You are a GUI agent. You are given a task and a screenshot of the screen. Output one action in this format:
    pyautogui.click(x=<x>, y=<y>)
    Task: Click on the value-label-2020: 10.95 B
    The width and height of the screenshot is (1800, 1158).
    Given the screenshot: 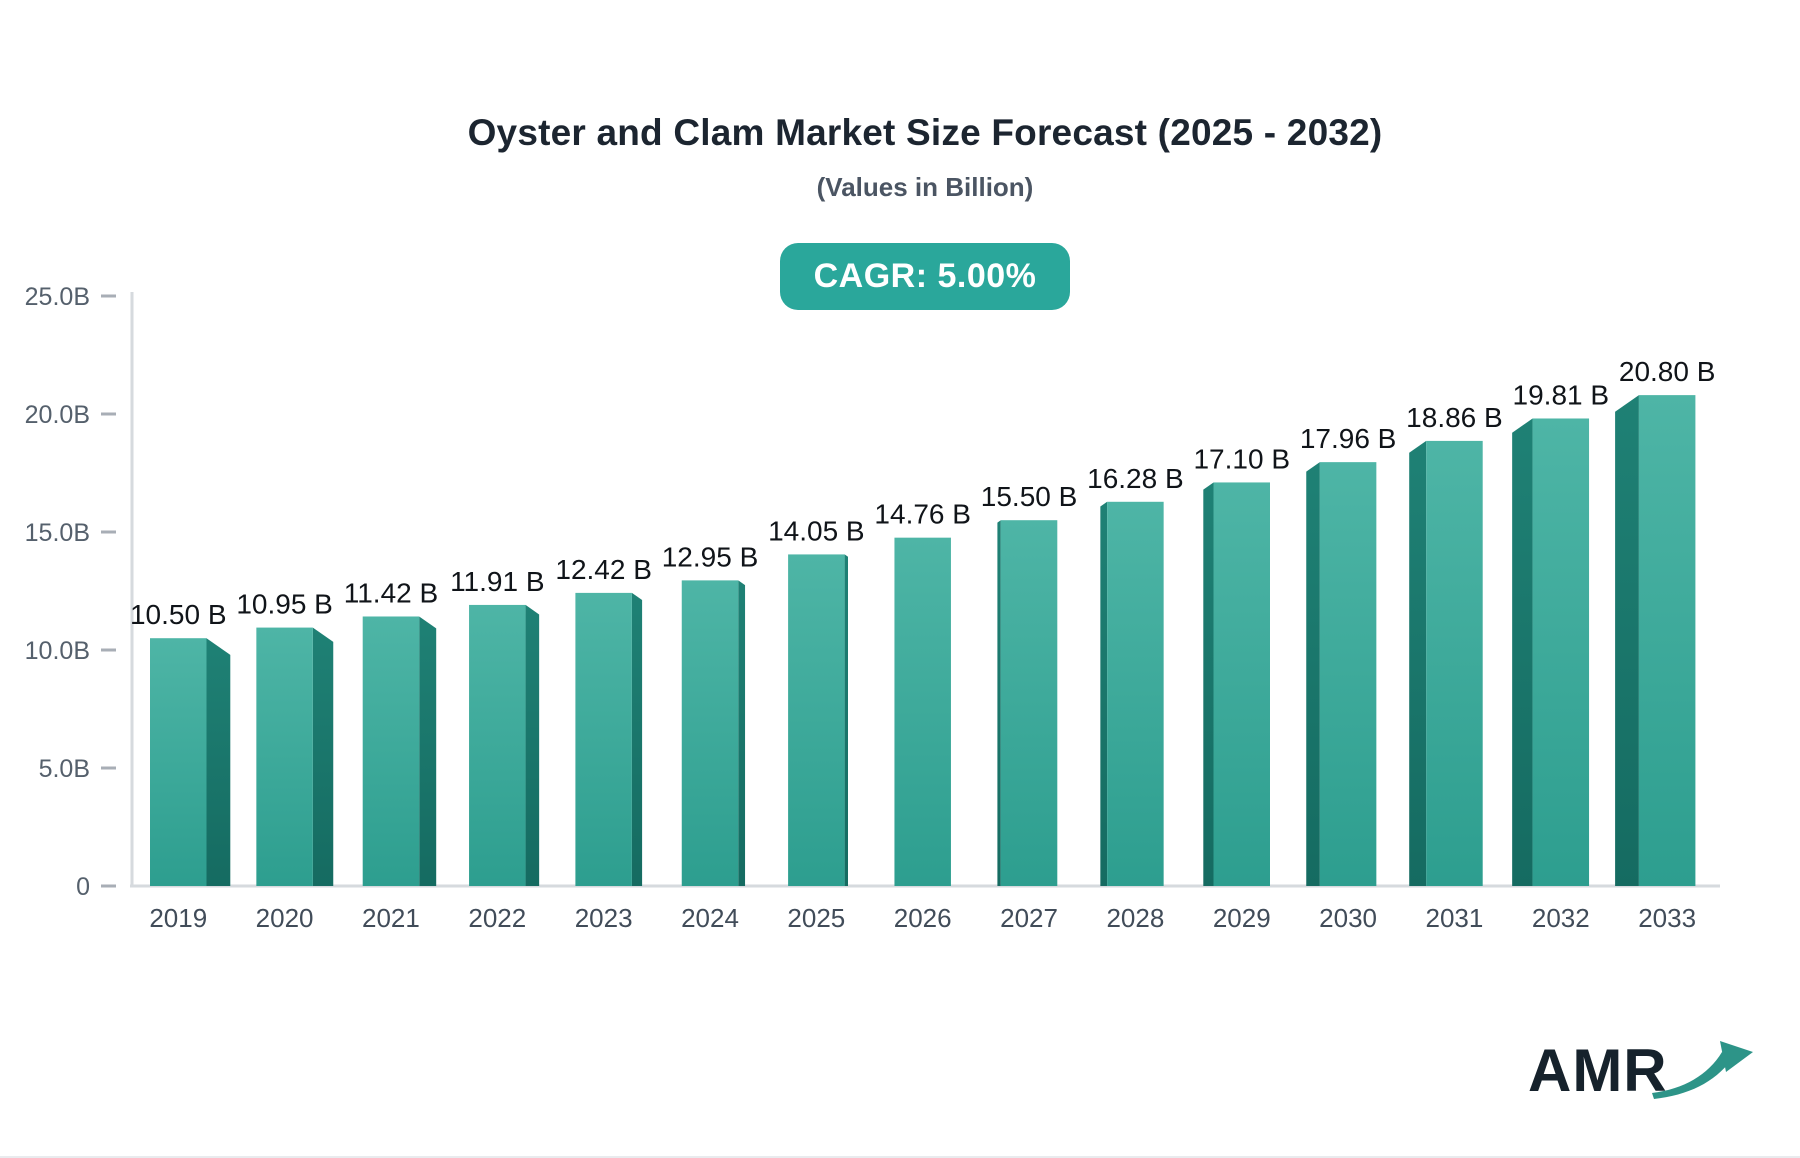 What is the action you would take?
    pyautogui.click(x=284, y=604)
    